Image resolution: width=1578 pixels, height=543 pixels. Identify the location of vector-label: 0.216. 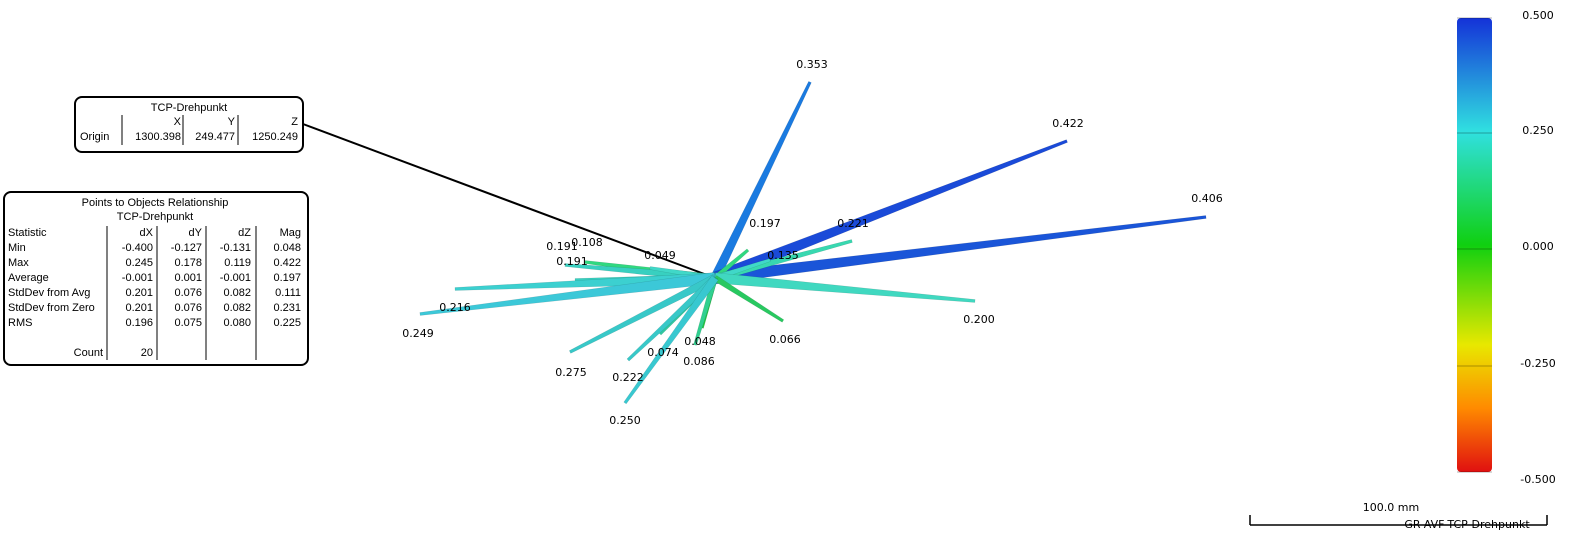
(455, 307).